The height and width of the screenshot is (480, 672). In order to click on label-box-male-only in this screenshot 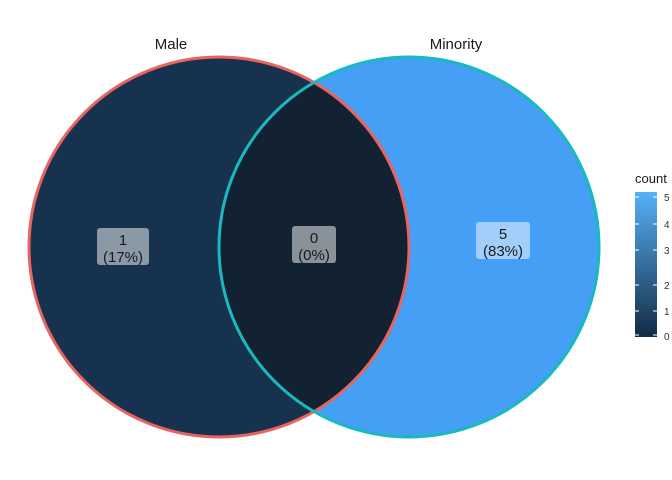, I will do `click(123, 246)`.